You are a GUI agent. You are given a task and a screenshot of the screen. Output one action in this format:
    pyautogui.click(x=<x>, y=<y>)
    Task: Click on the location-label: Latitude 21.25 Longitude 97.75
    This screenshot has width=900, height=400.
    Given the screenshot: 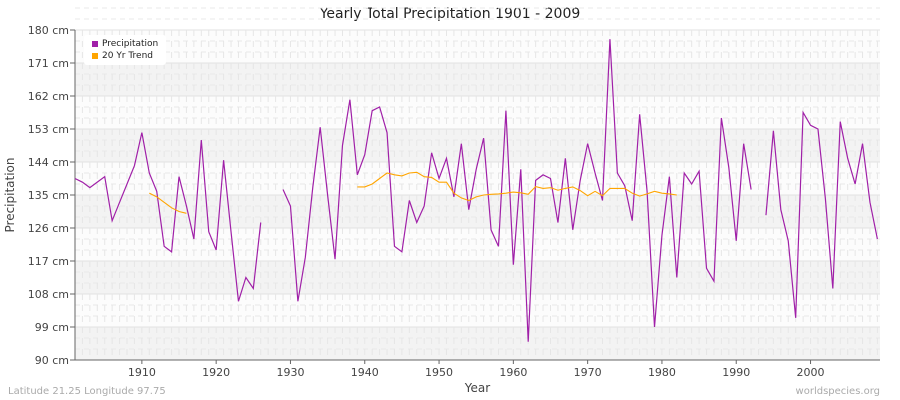 What is the action you would take?
    pyautogui.click(x=87, y=391)
    